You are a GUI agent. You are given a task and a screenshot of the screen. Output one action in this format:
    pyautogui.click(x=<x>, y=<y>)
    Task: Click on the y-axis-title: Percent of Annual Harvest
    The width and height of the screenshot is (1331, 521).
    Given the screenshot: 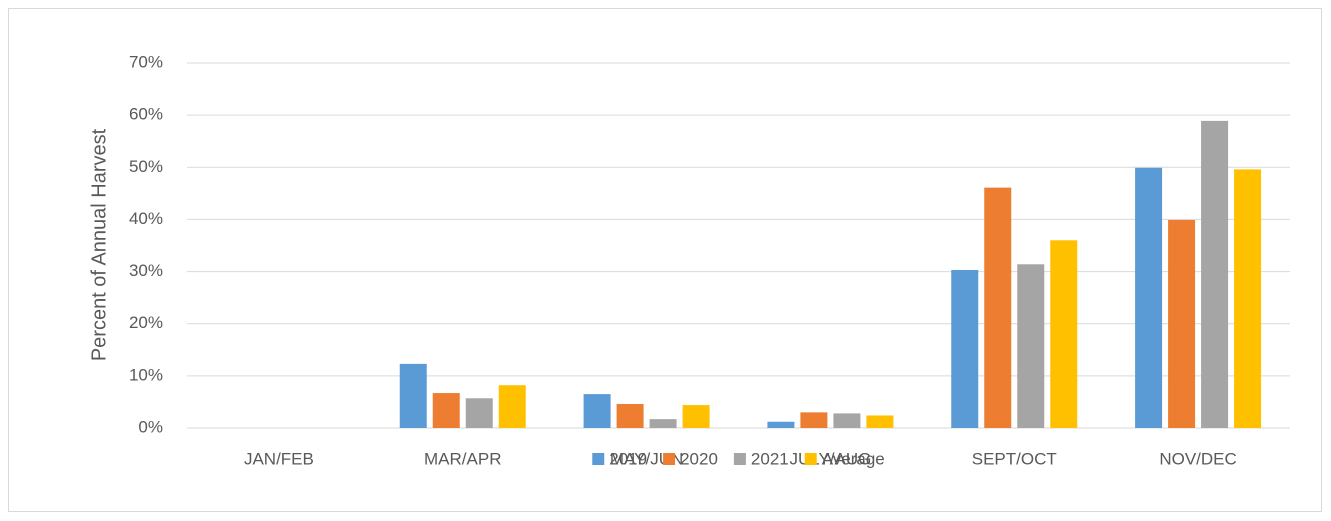 What is the action you would take?
    pyautogui.click(x=99, y=244)
    